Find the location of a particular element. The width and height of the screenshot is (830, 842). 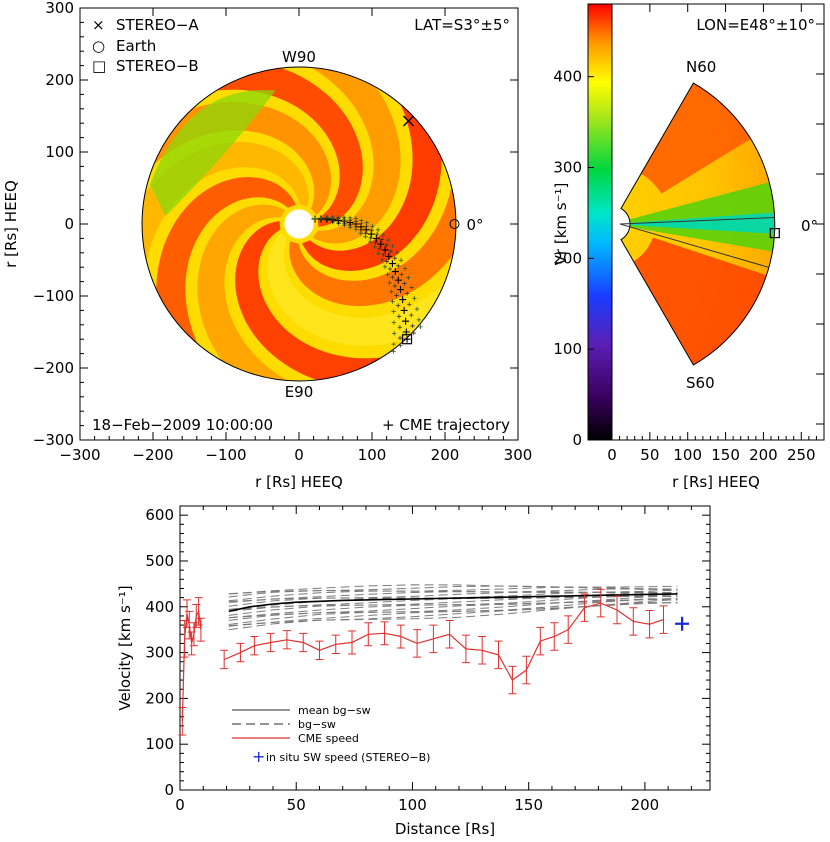

x-tick-label: −100 is located at coordinates (225, 455).